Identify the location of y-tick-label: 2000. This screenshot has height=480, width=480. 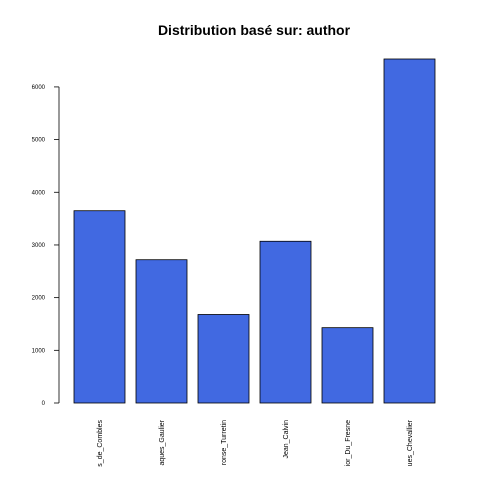
(39, 299).